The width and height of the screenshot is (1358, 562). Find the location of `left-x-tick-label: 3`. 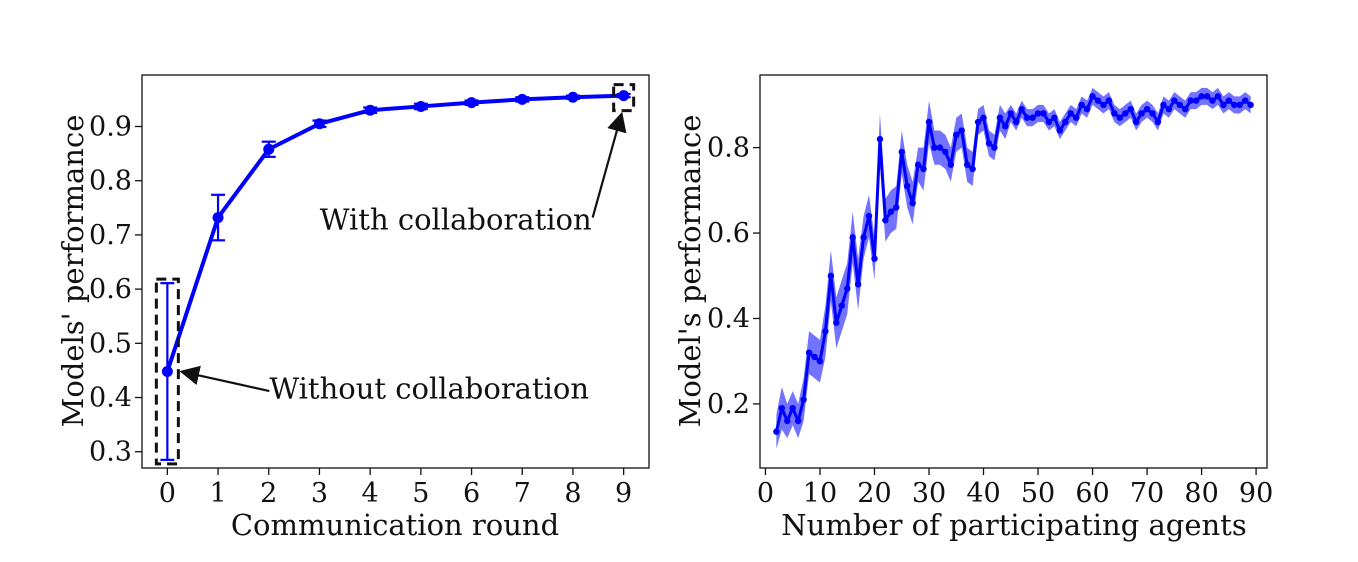

left-x-tick-label: 3 is located at coordinates (319, 493).